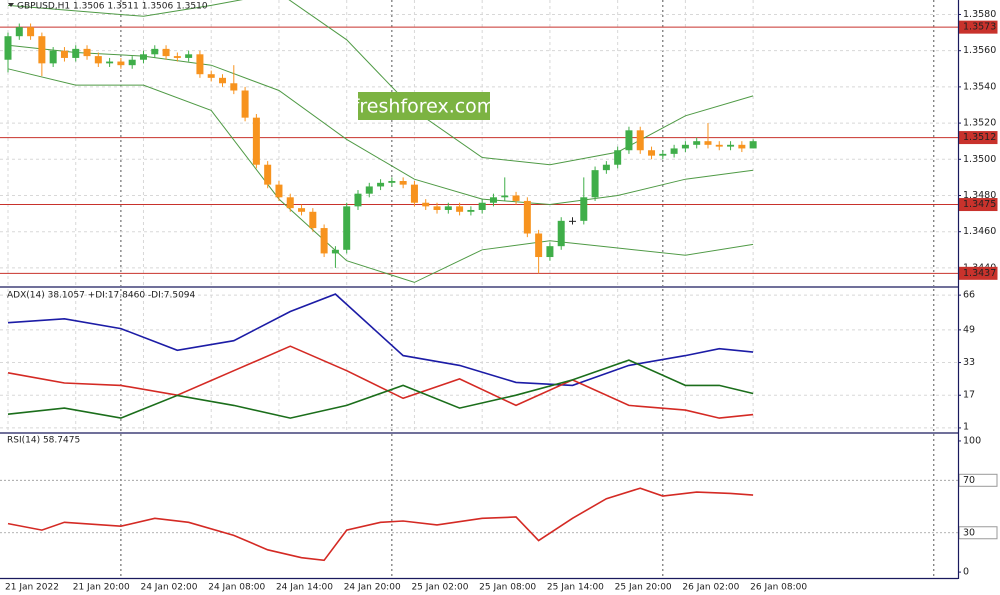 The width and height of the screenshot is (1000, 595). What do you see at coordinates (778, 588) in the screenshot?
I see `x-tick-label: 26 Jan 08:00` at bounding box center [778, 588].